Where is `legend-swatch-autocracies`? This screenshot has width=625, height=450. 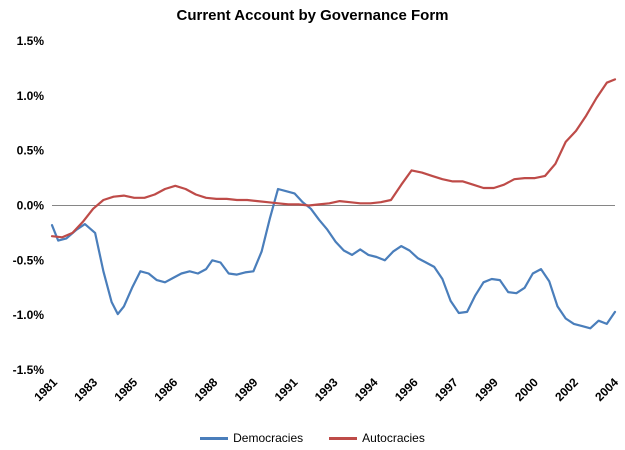 legend-swatch-autocracies is located at coordinates (343, 438).